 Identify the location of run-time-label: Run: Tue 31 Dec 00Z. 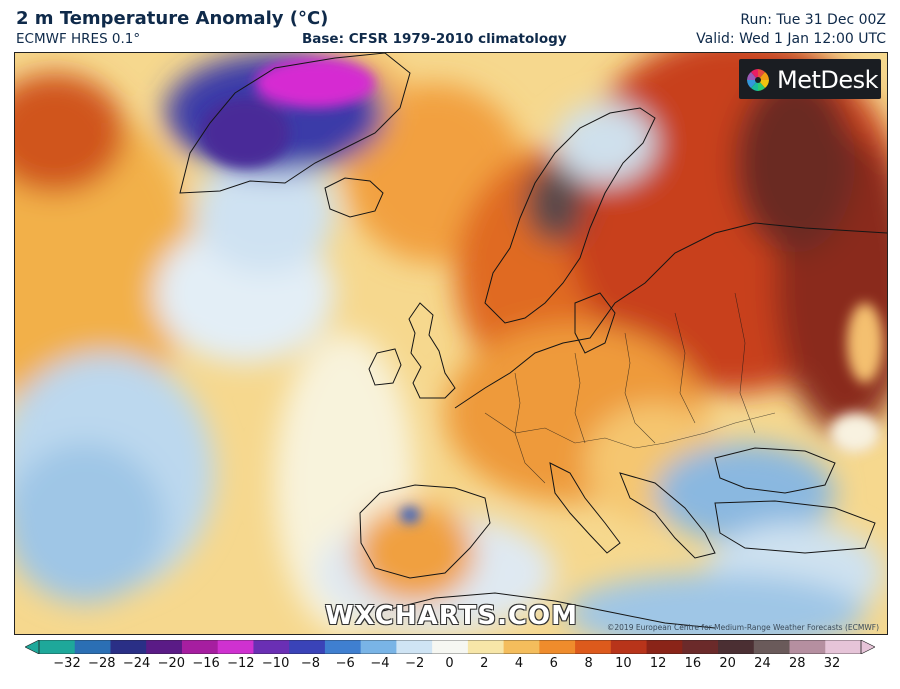
(813, 20).